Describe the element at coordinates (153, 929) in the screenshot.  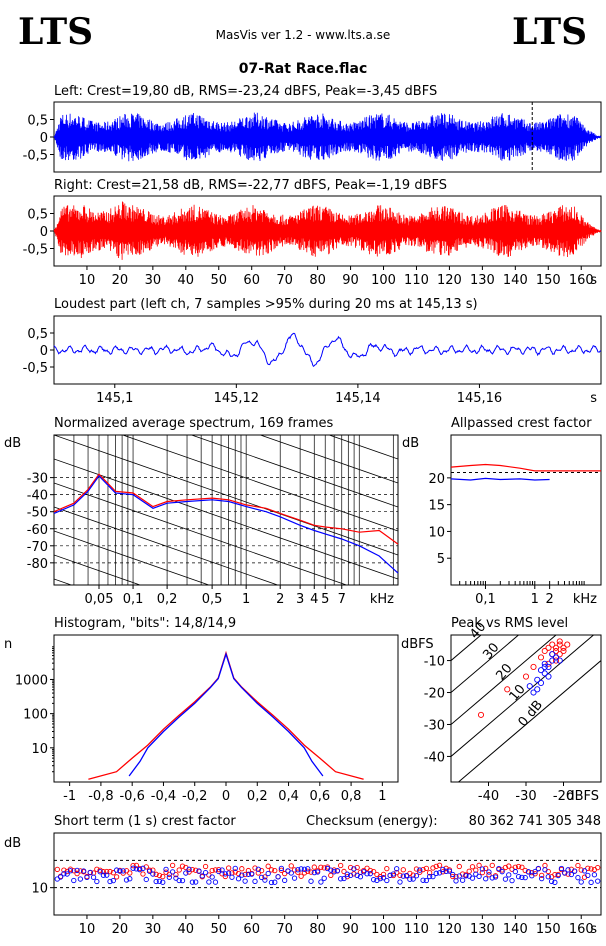
I see `short-term-crest-xtick-label: 30` at that location.